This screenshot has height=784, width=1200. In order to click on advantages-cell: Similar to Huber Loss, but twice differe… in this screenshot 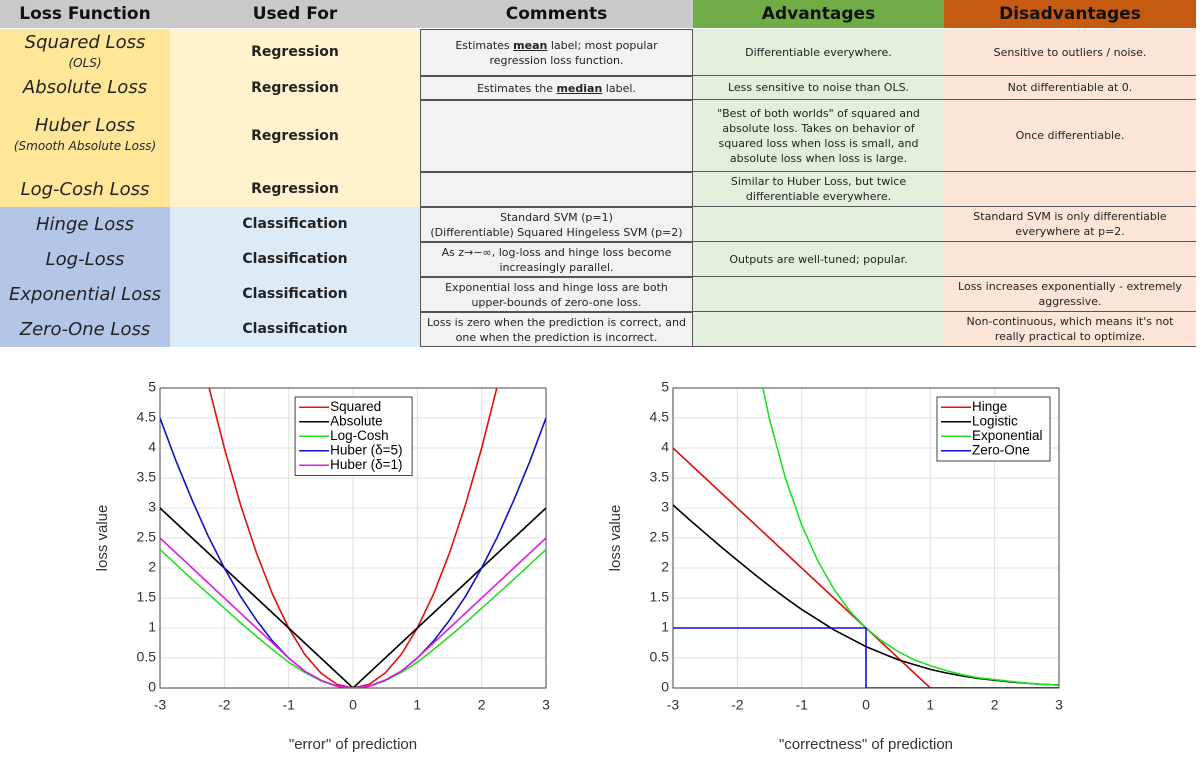, I will do `click(818, 189)`.